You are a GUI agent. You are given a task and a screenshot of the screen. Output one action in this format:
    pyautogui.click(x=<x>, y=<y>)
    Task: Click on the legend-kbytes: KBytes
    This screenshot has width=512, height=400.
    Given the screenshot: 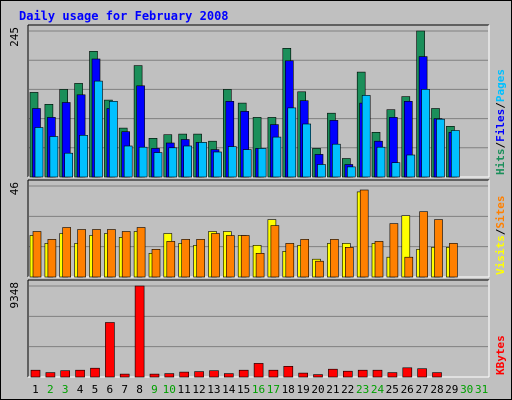 What is the action you would take?
    pyautogui.click(x=500, y=355)
    